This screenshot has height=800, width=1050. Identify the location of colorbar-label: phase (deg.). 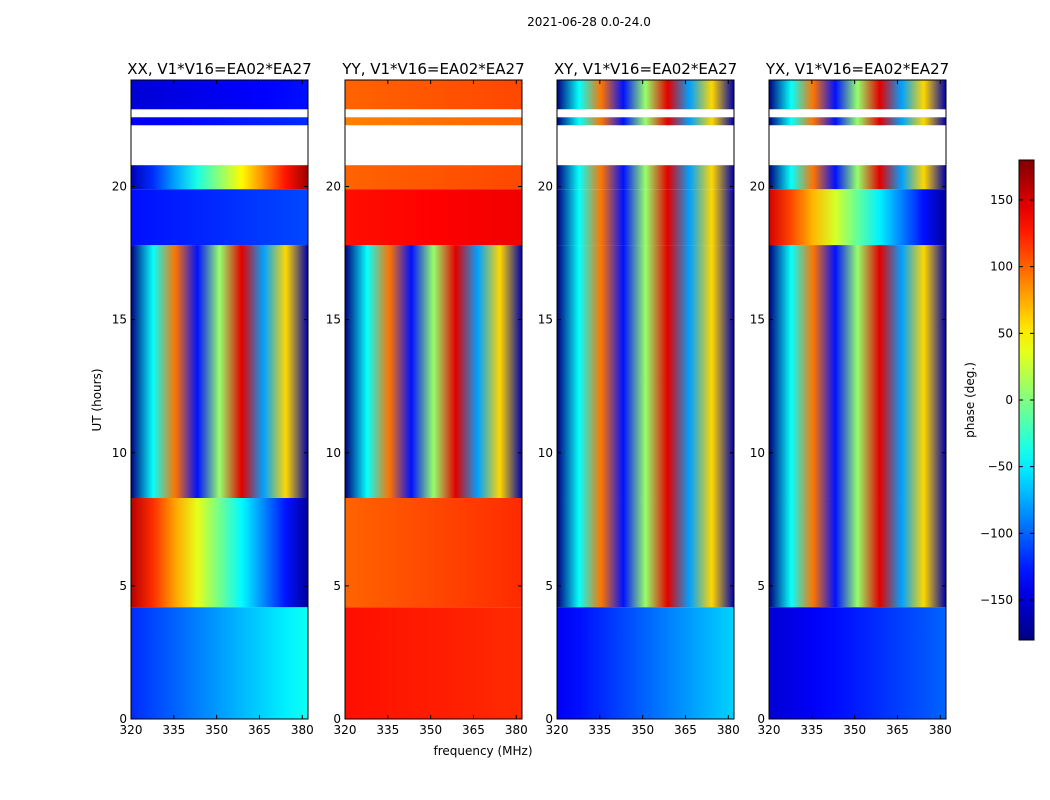
(970, 400).